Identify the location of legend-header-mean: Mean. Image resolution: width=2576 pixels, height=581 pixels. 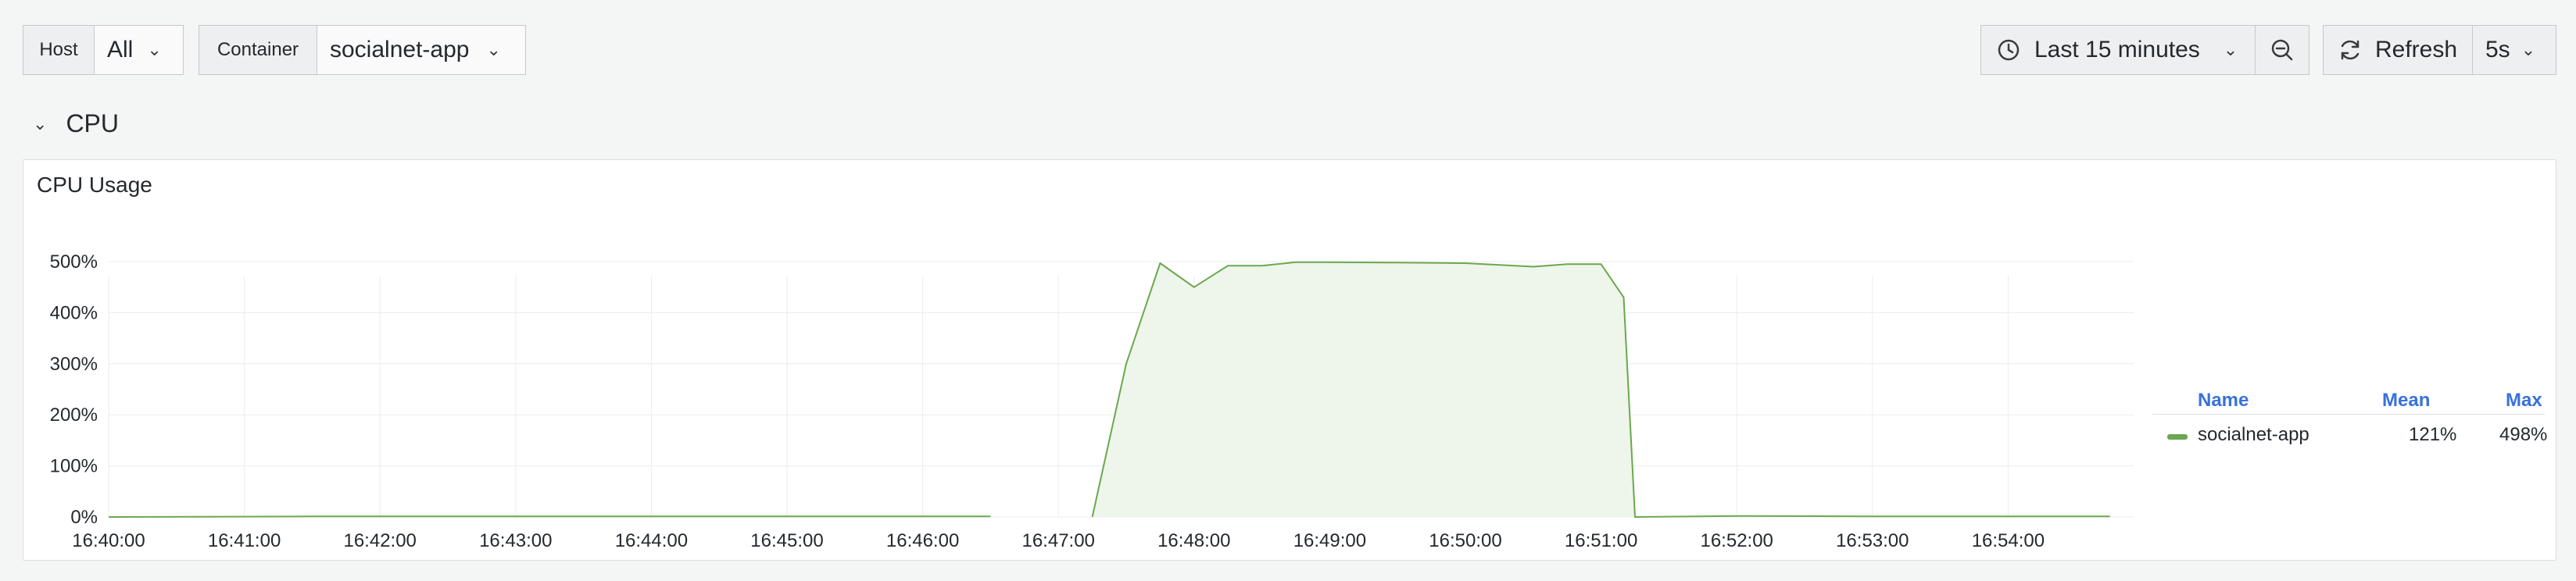
(2406, 400).